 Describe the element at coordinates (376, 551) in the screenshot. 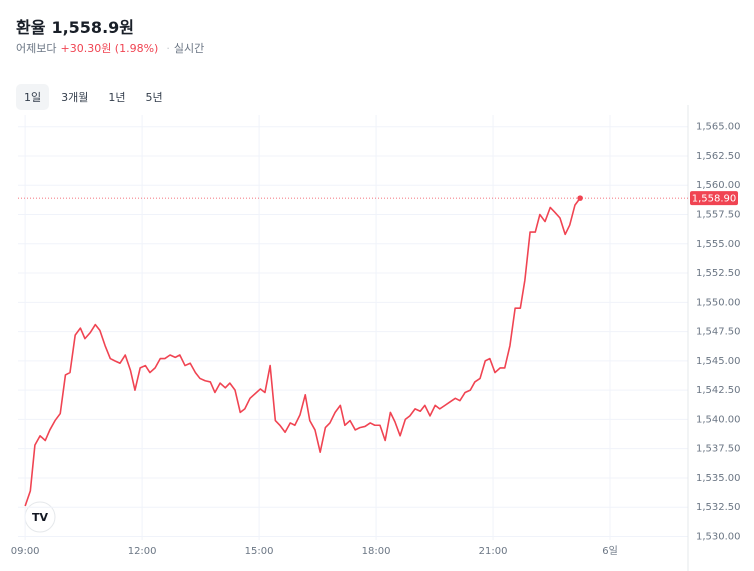

I see `x-tick-label: 18:00` at that location.